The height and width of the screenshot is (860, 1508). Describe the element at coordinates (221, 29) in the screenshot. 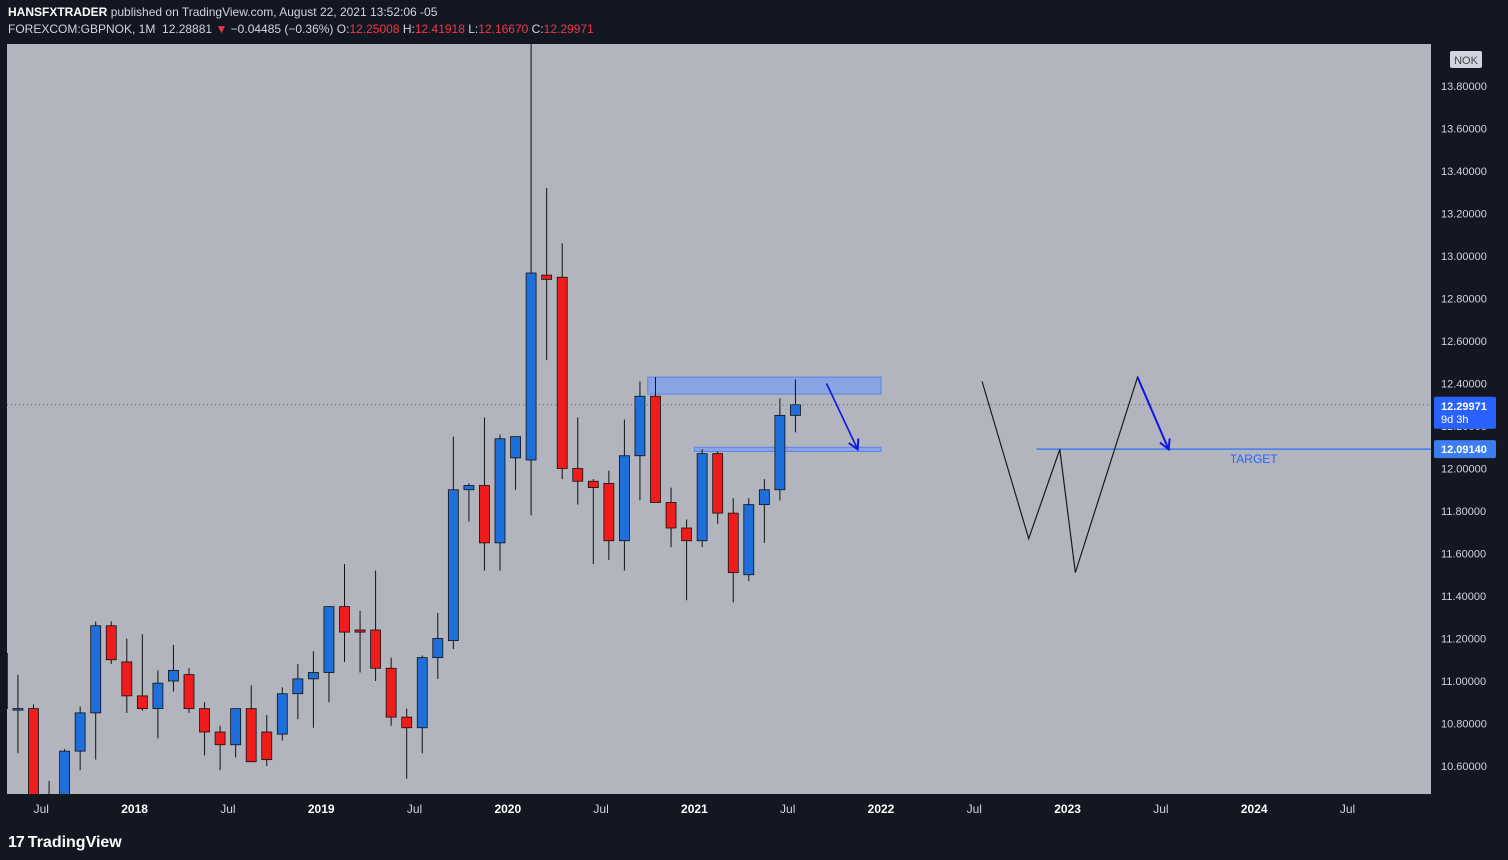

I see `change-down-icon: ▼` at that location.